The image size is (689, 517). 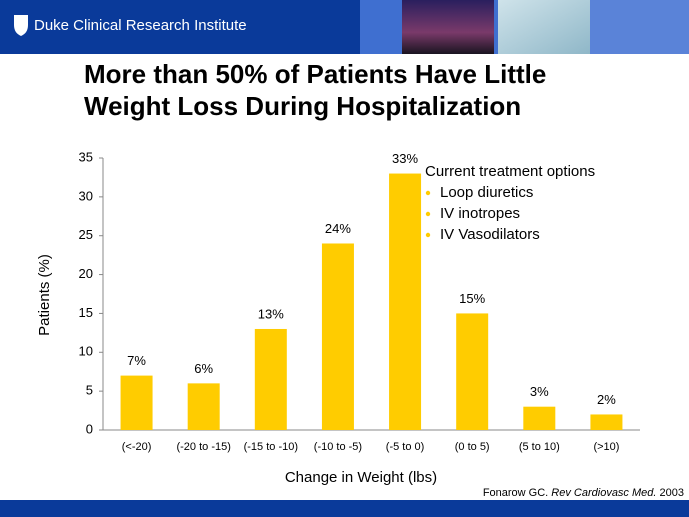 What do you see at coordinates (448, 27) in the screenshot?
I see `header-photo-building` at bounding box center [448, 27].